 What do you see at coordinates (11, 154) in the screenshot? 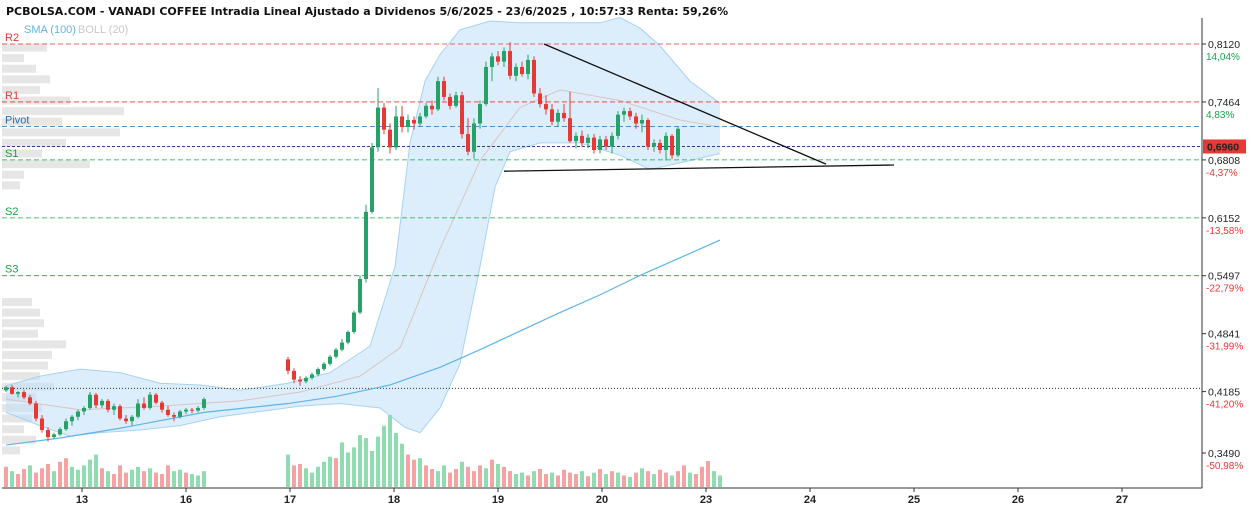
I see `level-label-s1: S1` at bounding box center [11, 154].